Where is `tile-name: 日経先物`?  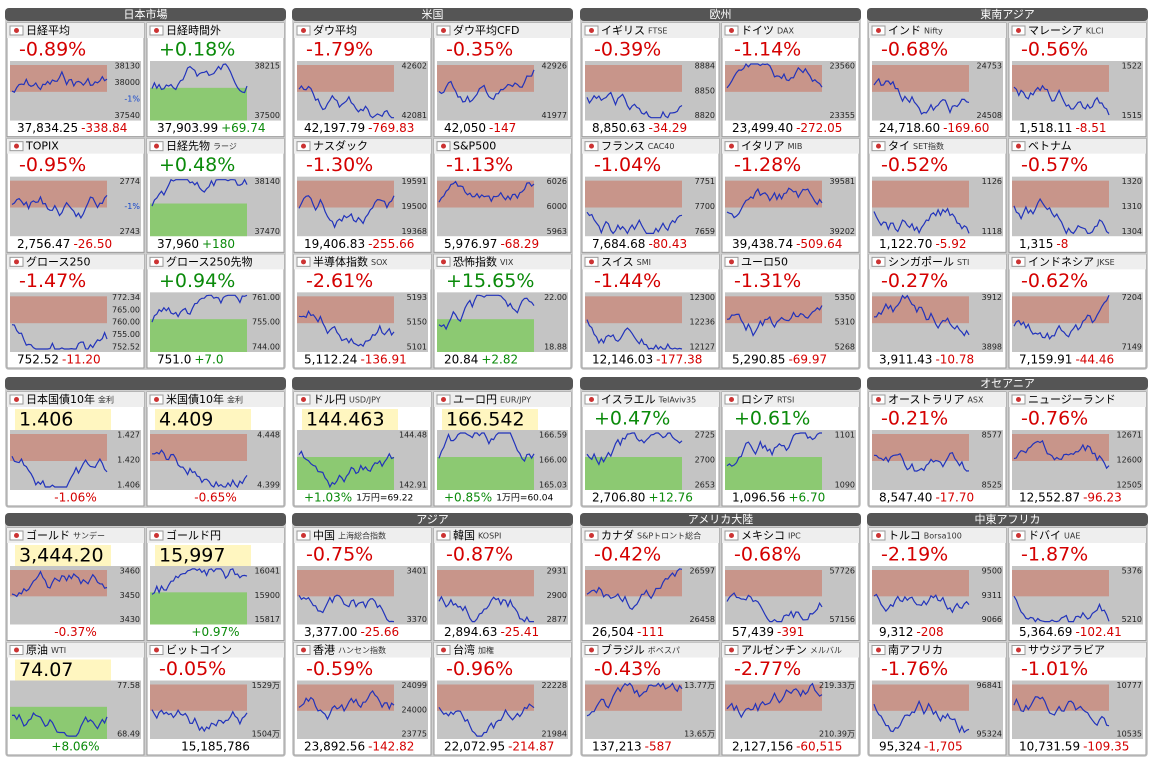
tile-name: 日経先物 is located at coordinates (188, 146).